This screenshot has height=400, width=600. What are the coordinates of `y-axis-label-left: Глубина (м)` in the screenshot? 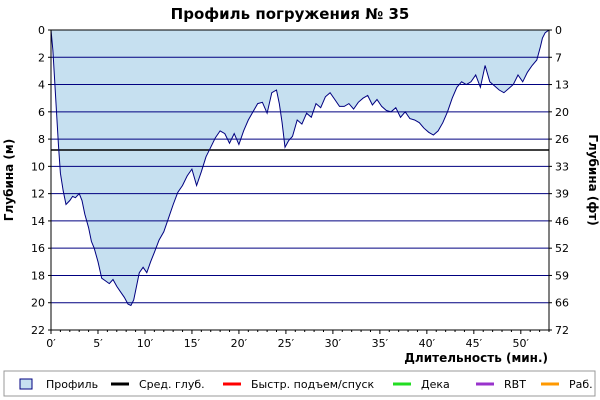 It's located at (9, 180).